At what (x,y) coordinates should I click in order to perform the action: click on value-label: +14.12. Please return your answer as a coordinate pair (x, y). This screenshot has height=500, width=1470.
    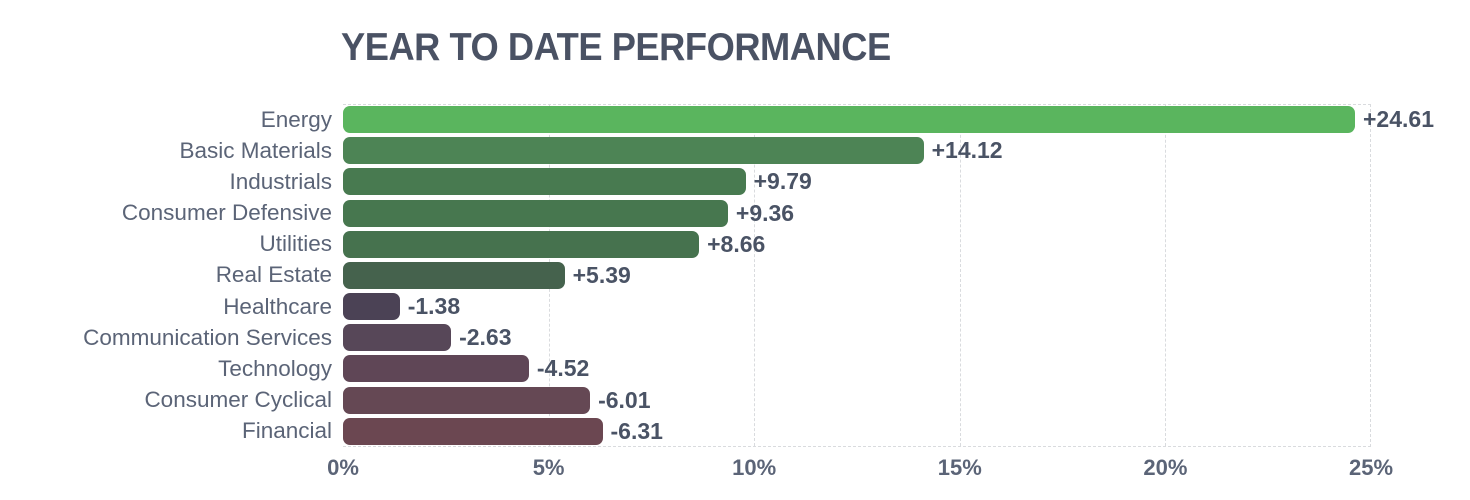
    Looking at the image, I should click on (967, 150).